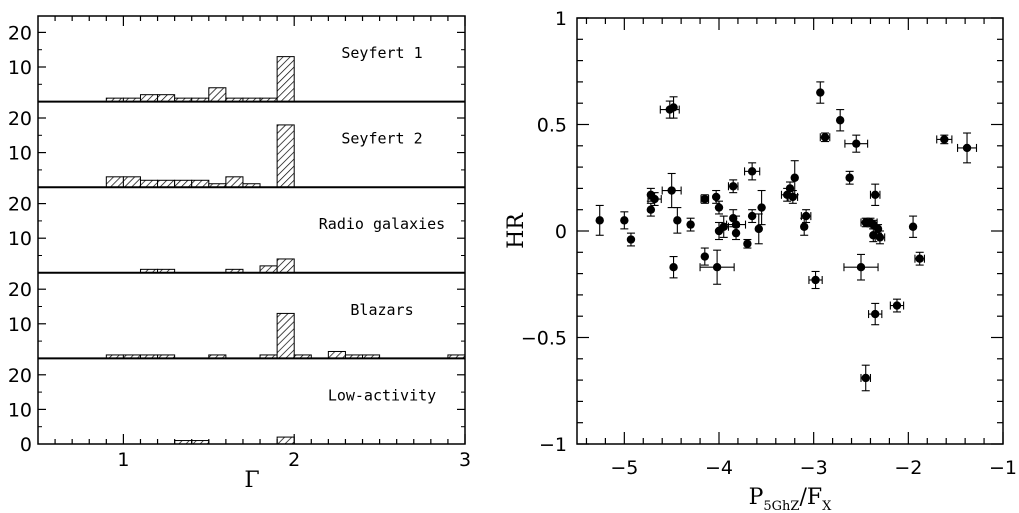  I want to click on histogram-panel: 10 20 Seyfert 2, so click(236, 148).